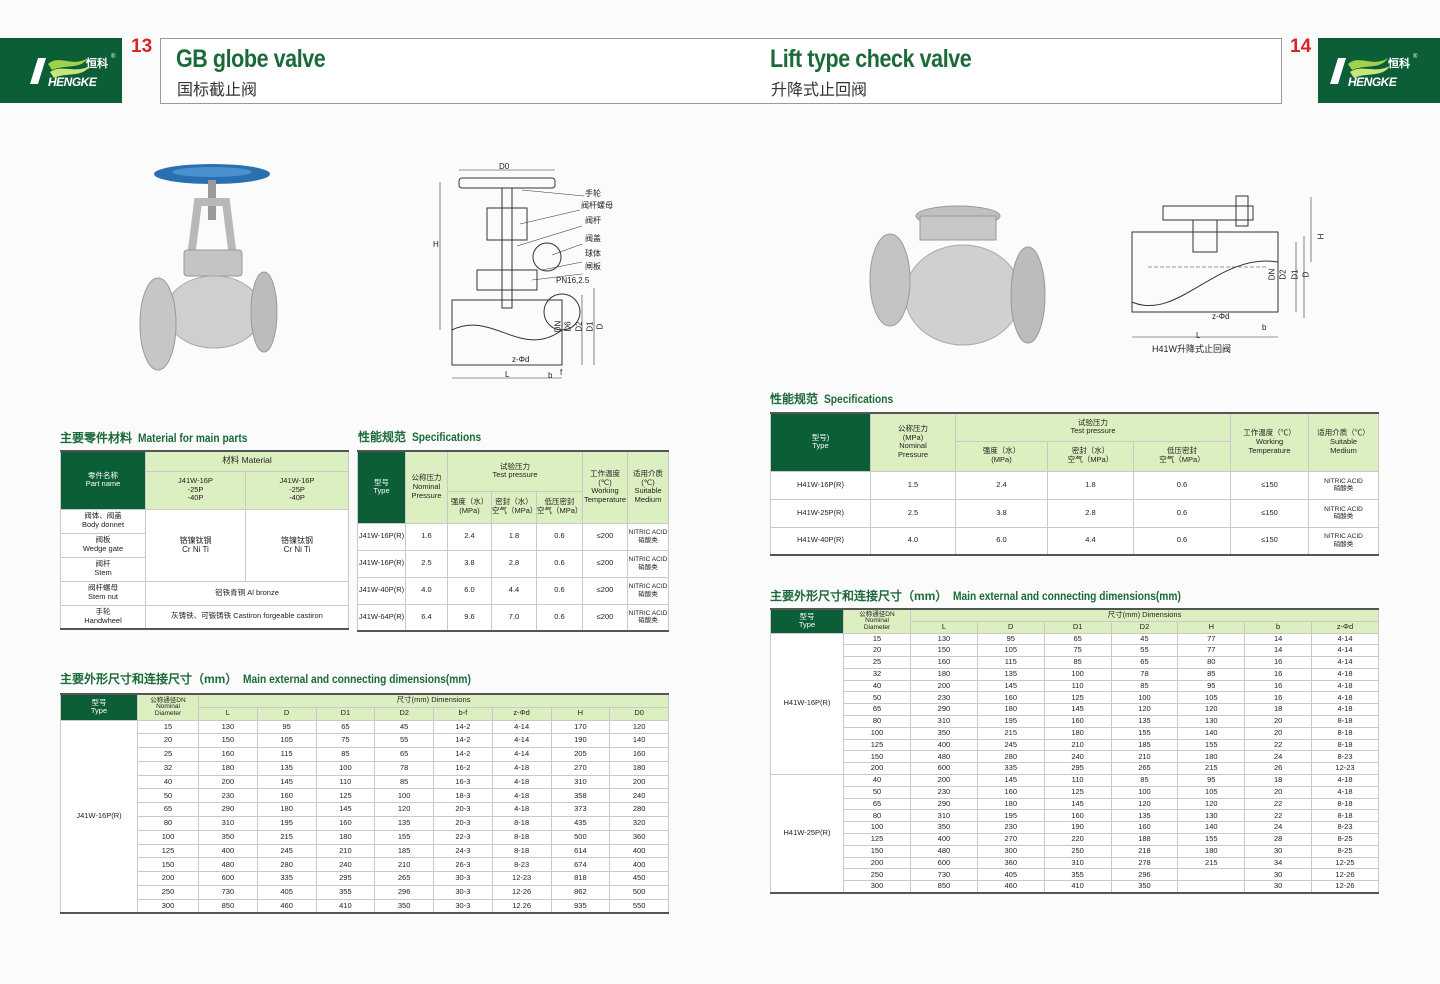 This screenshot has height=984, width=1440. What do you see at coordinates (1144, 651) in the screenshot?
I see `value-cell: 55` at bounding box center [1144, 651].